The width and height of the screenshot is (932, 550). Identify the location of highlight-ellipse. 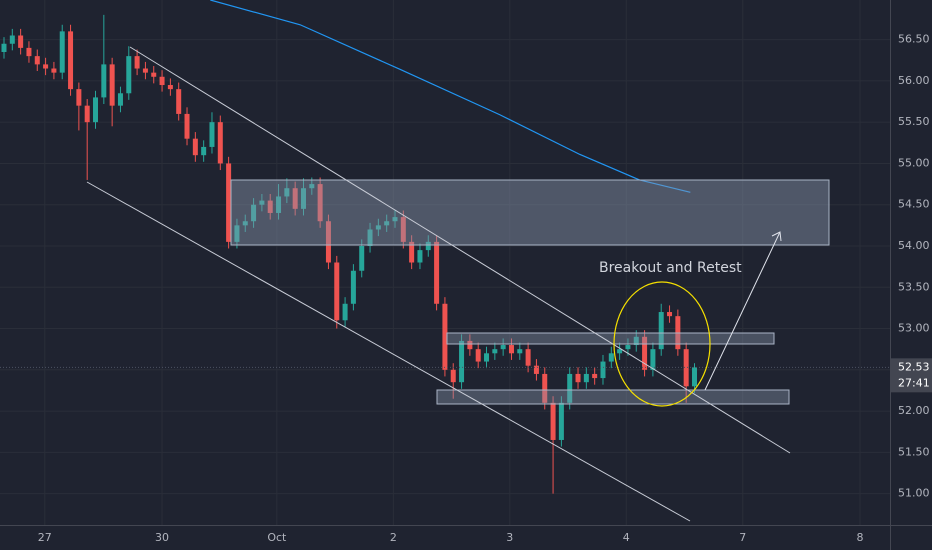
(662, 344).